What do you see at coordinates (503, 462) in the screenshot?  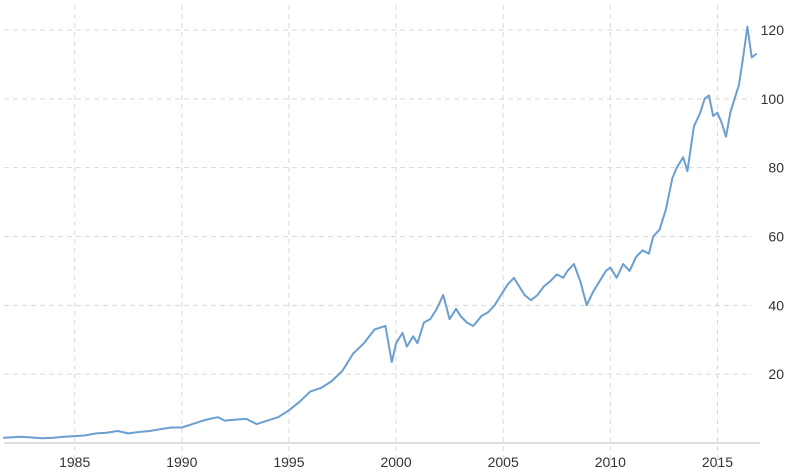 I see `x-tick-label: 2005` at bounding box center [503, 462].